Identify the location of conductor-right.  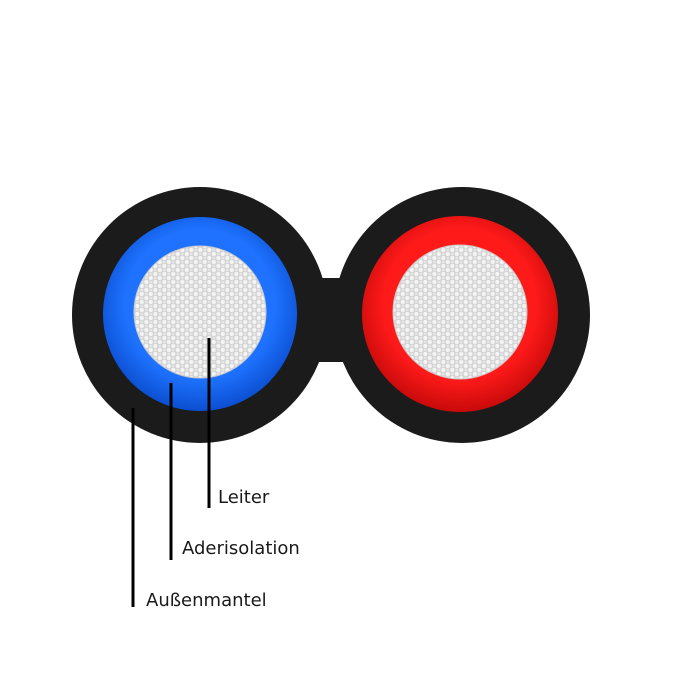
(460, 312).